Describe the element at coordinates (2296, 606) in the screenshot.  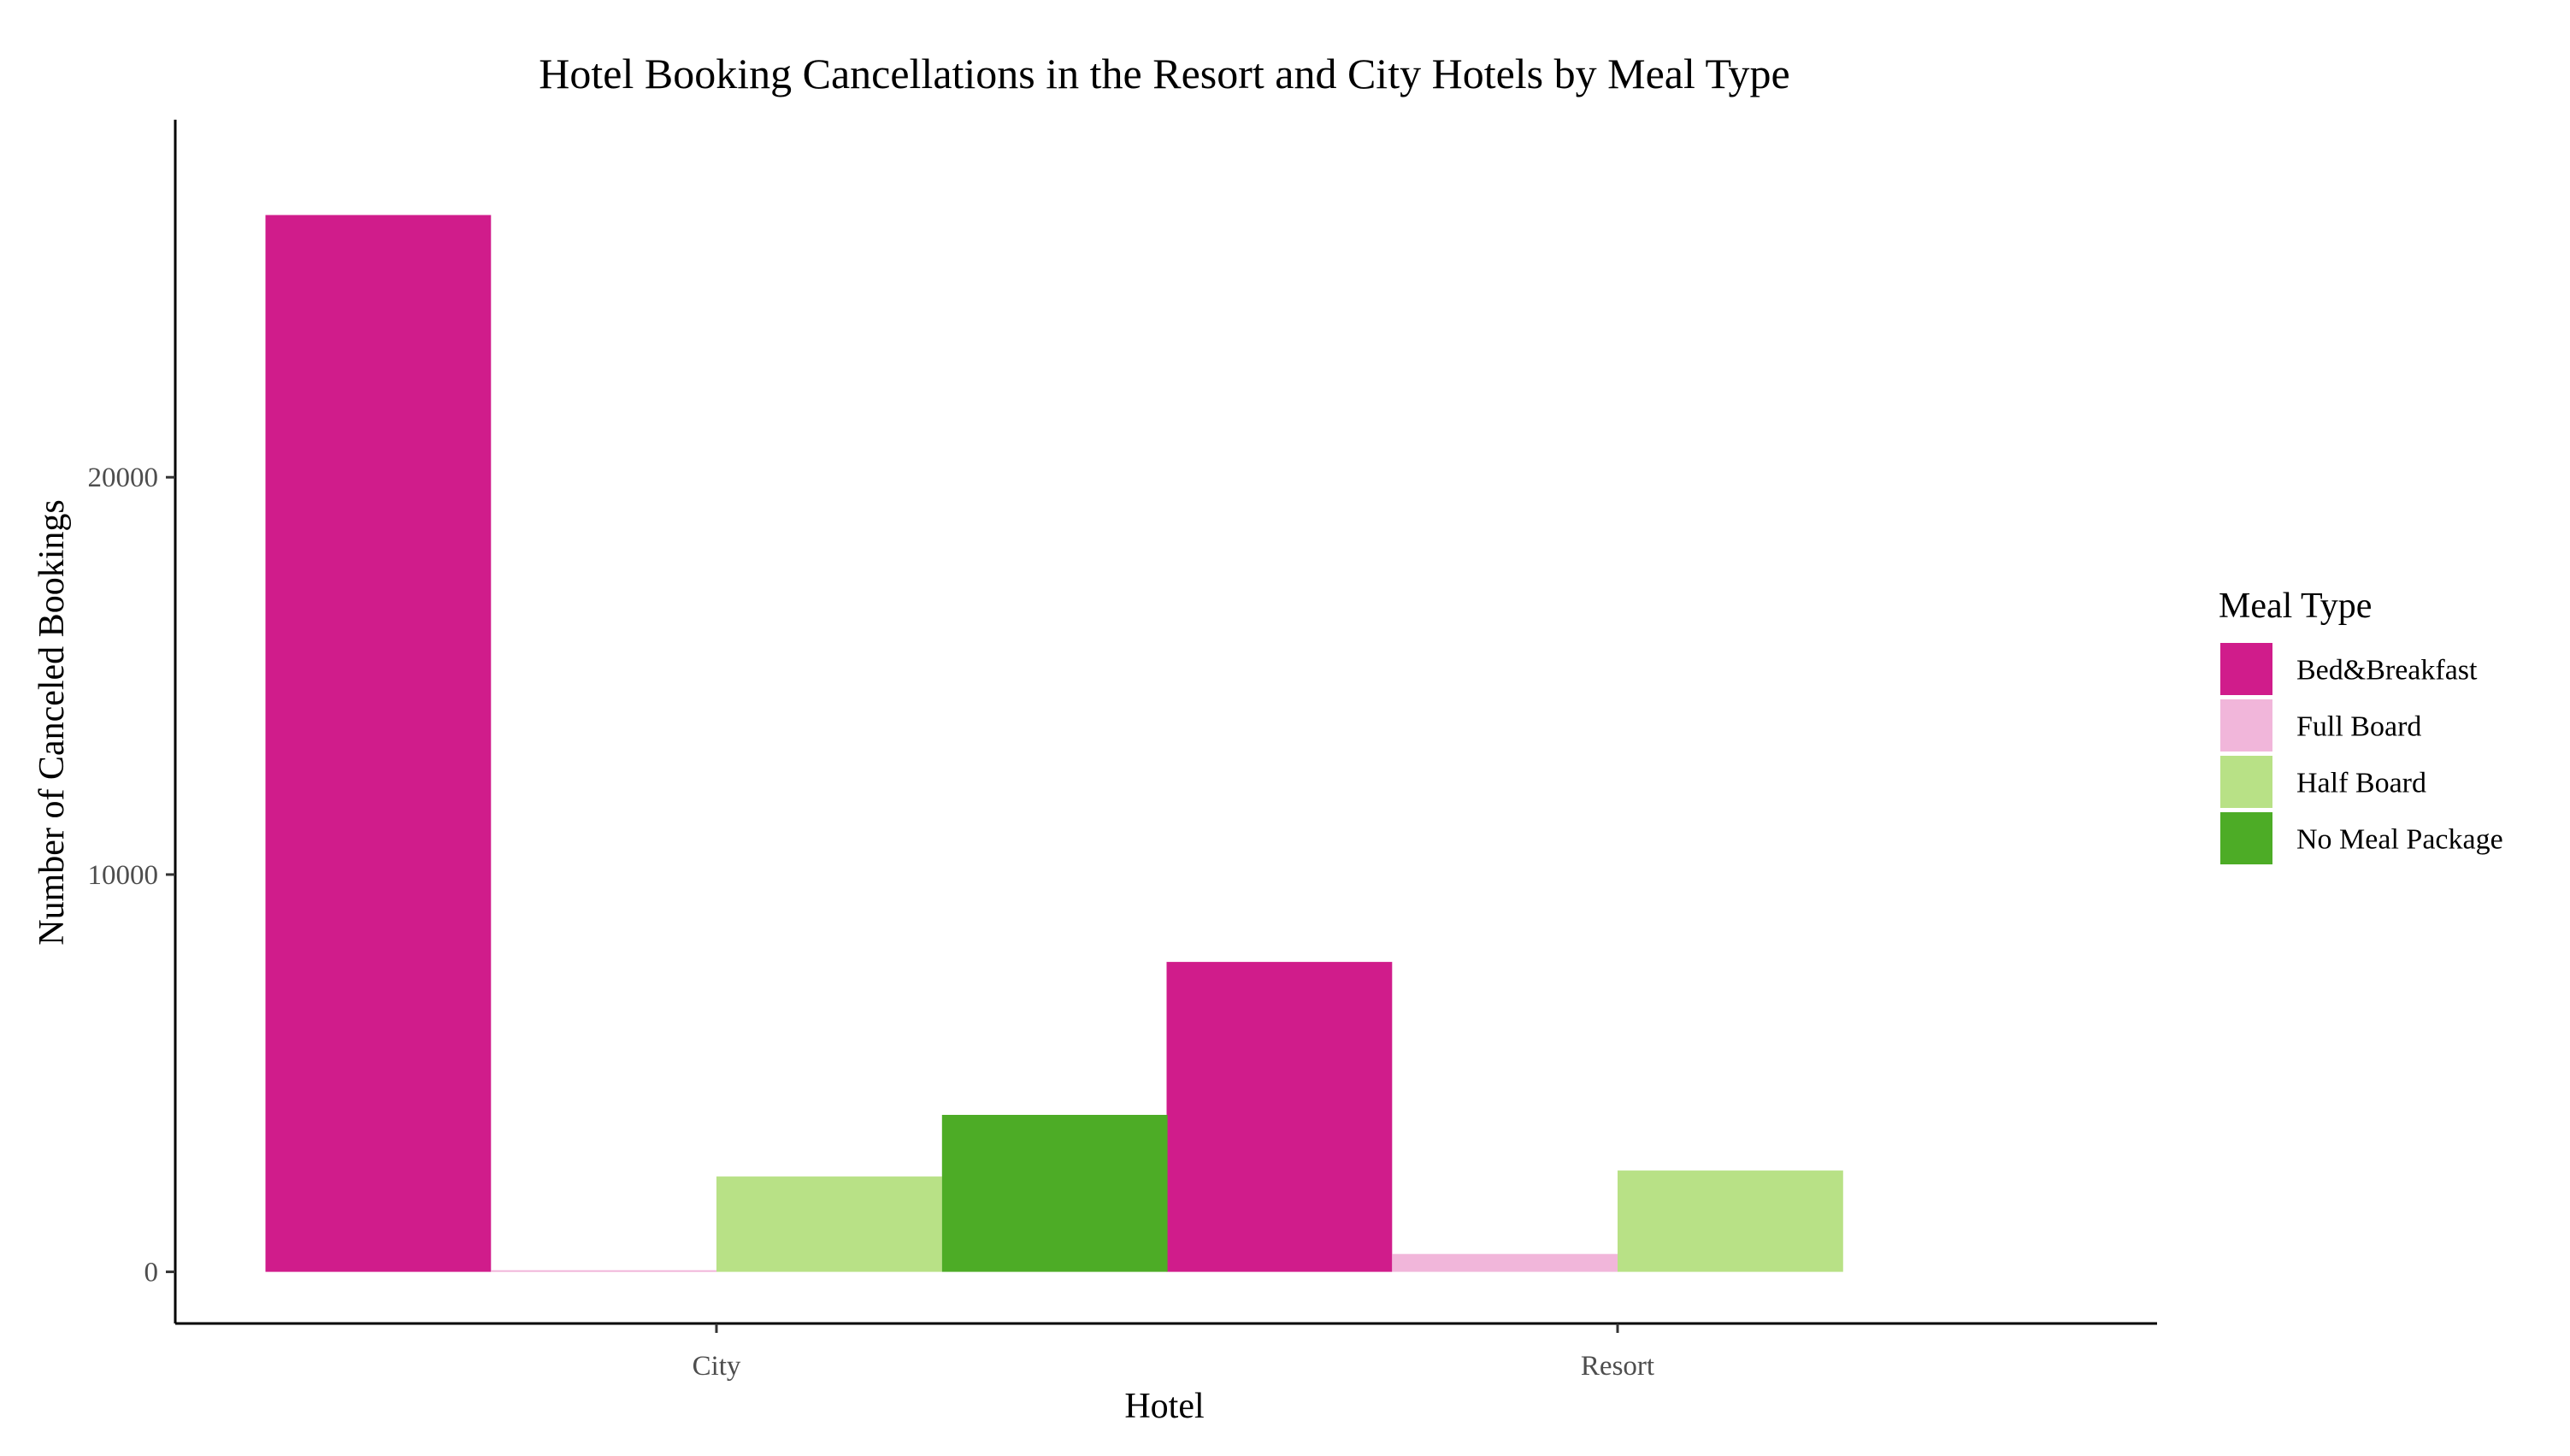
I see `legend-title: Meal Type` at that location.